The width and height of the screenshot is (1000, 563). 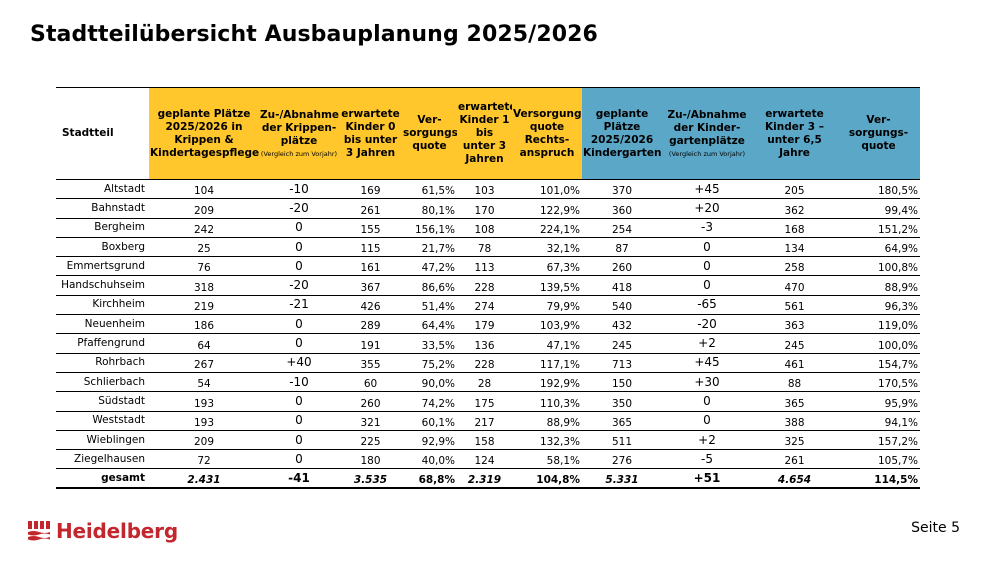 What do you see at coordinates (204, 324) in the screenshot?
I see `cell-geplante-kk: 186` at bounding box center [204, 324].